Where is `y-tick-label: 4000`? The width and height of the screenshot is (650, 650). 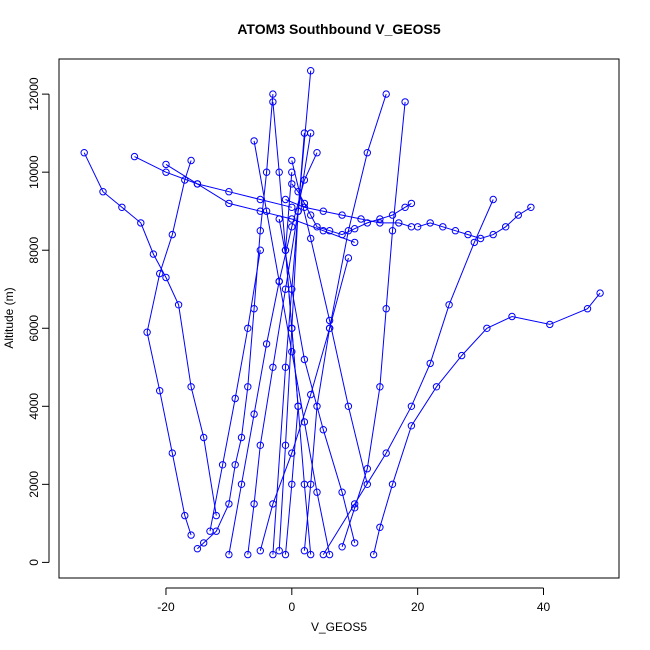
y-tick-label: 4000 is located at coordinates (34, 406).